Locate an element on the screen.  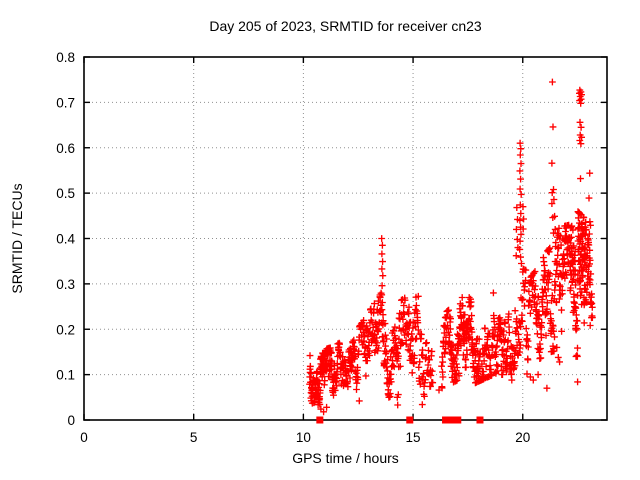
y-tick-label: 0.4 is located at coordinates (65, 239).